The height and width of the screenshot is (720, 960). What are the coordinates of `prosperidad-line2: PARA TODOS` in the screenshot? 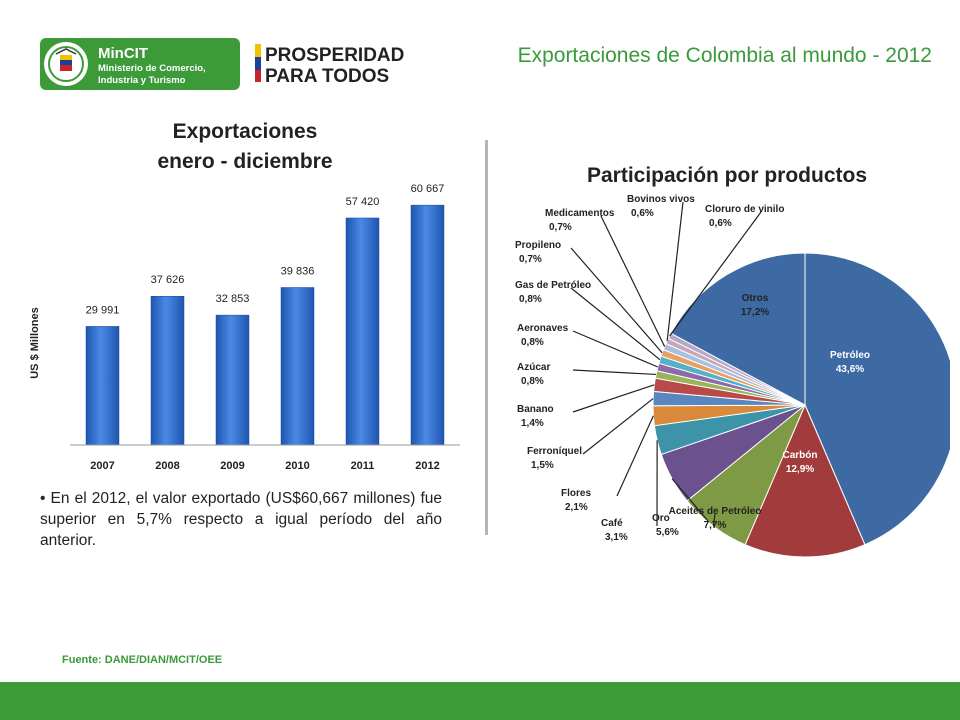 It's located at (327, 76).